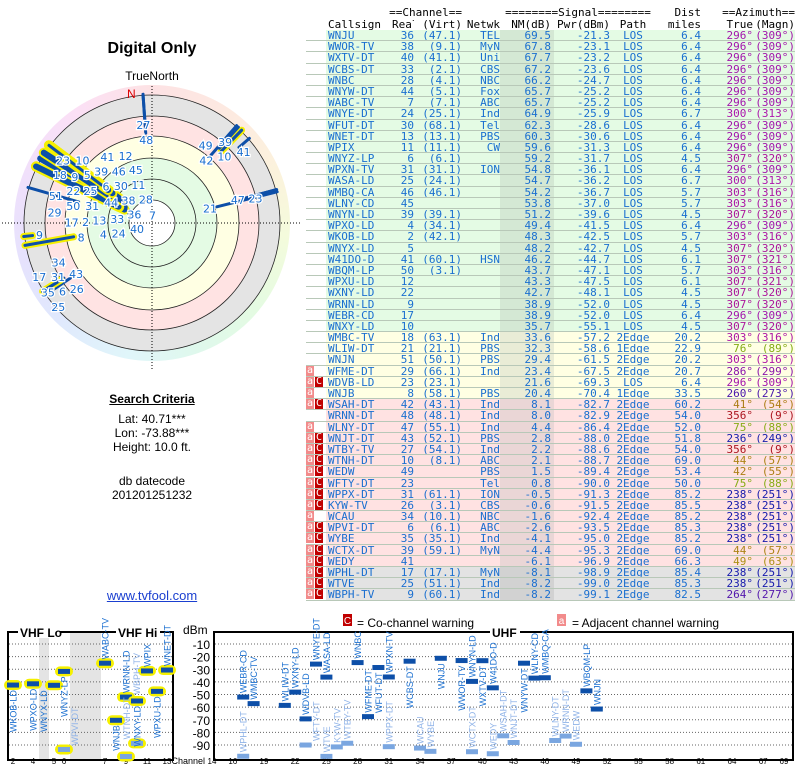 The height and width of the screenshot is (768, 800). I want to click on table-row: WASA-LD 25 (24.1) 54.7 -36.2 LOS 6.7 300° (313°), so click(550, 181).